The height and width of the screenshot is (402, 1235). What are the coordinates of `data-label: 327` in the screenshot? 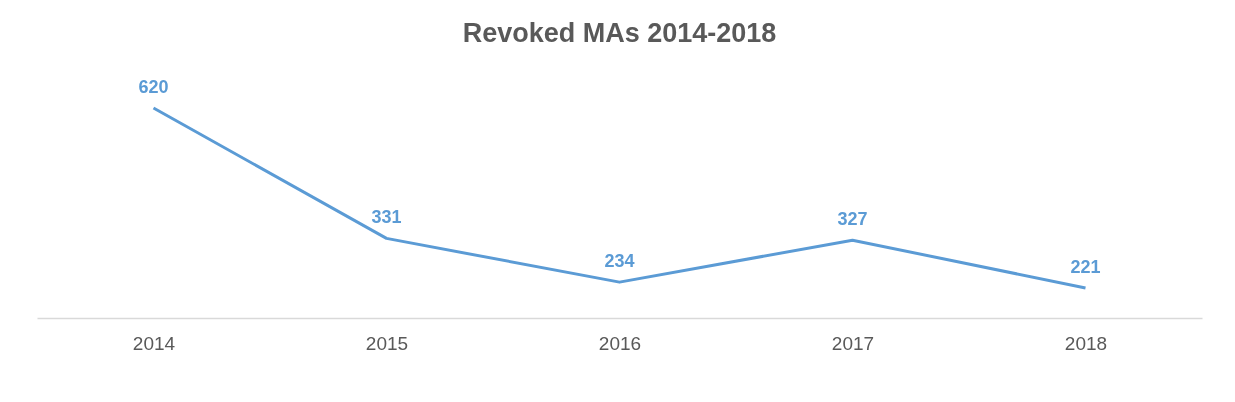 It's located at (852, 219).